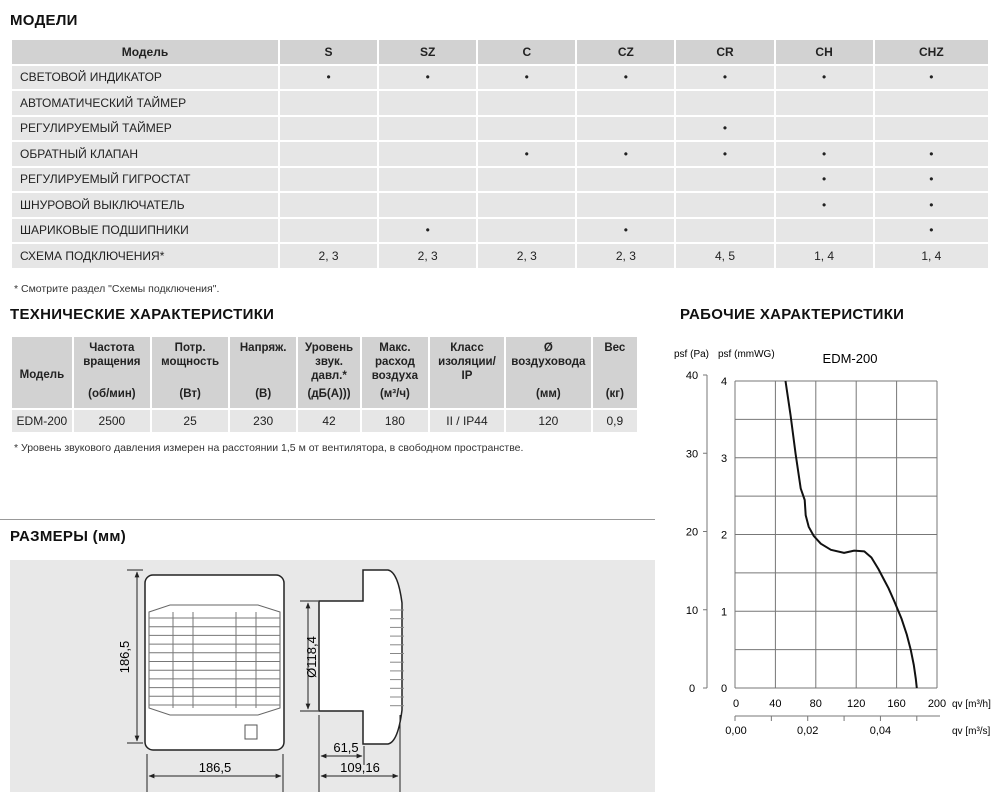  What do you see at coordinates (850, 358) in the screenshot?
I see `chart-title: EDM-200` at bounding box center [850, 358].